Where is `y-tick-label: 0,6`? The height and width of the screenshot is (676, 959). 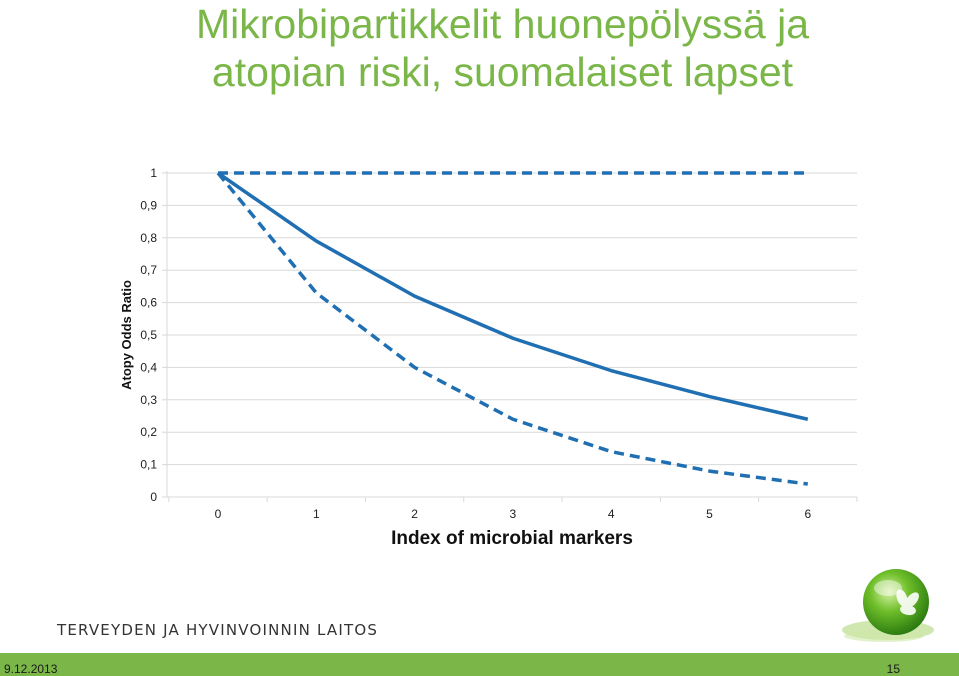 y-tick-label: 0,6 is located at coordinates (148, 303).